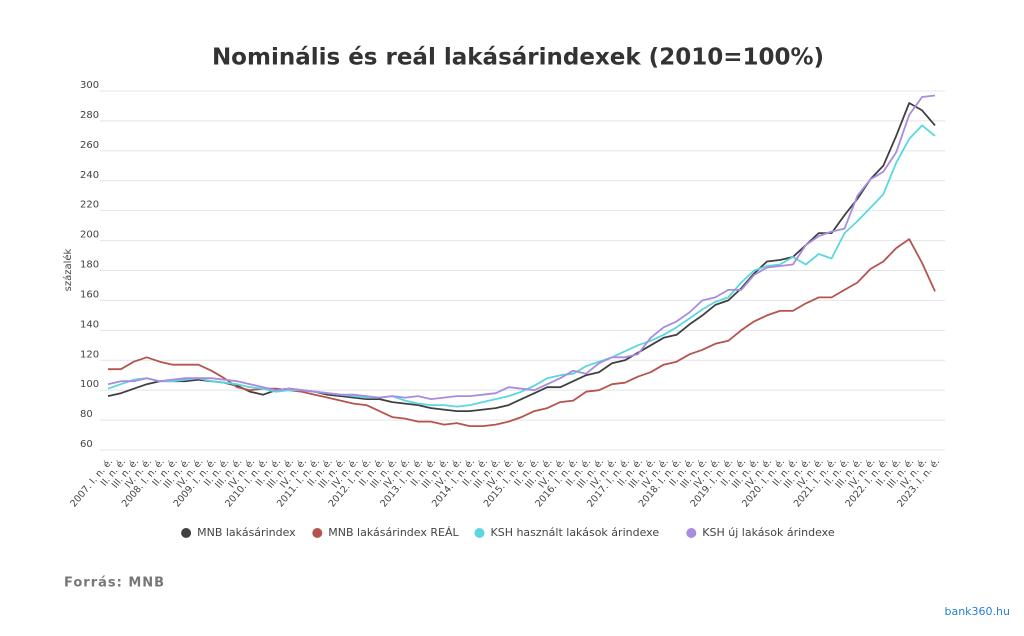  I want to click on legend-label: MNB lakásárindex REÁL, so click(393, 532).